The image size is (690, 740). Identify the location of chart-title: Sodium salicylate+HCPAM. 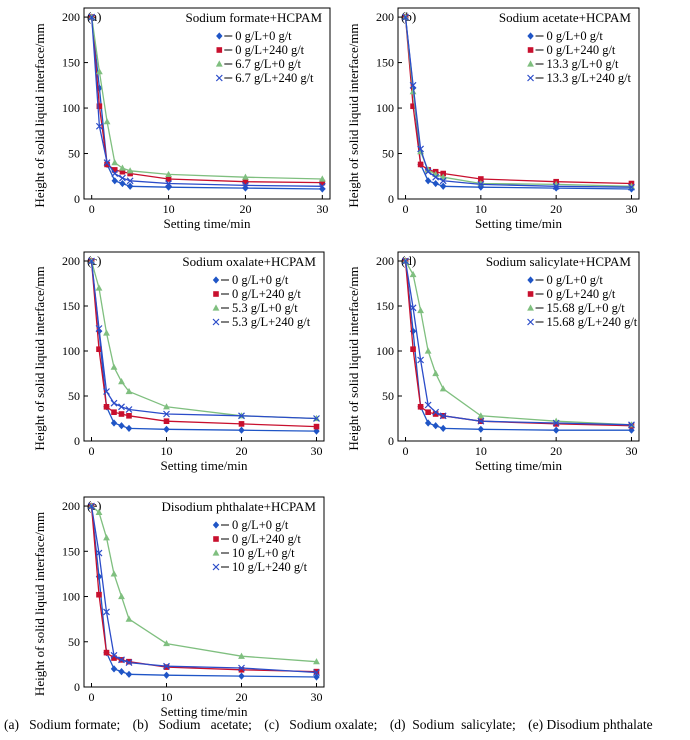
(559, 261).